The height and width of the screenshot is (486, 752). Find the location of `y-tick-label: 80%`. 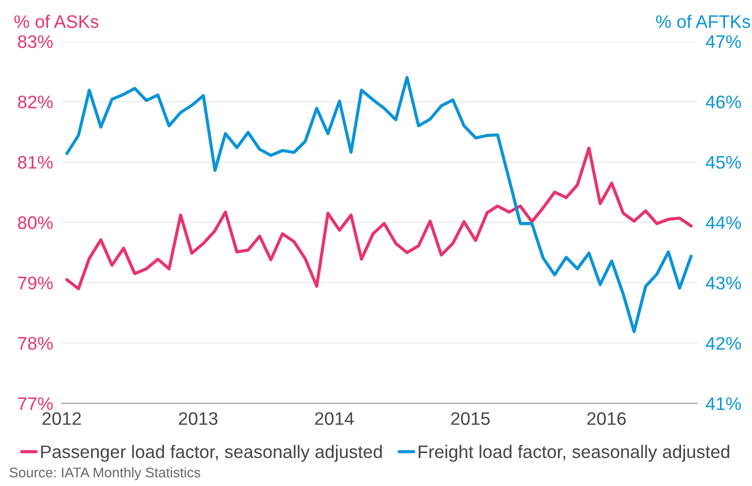

y-tick-label: 80% is located at coordinates (35, 223).